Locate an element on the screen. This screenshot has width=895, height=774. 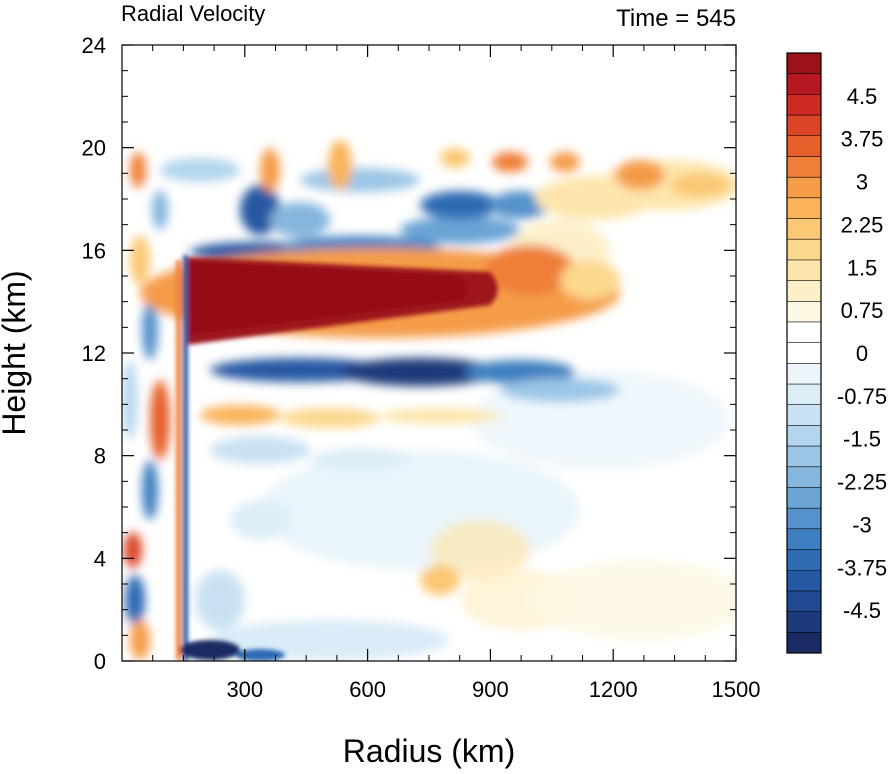
colorbar-frame is located at coordinates (804, 353).